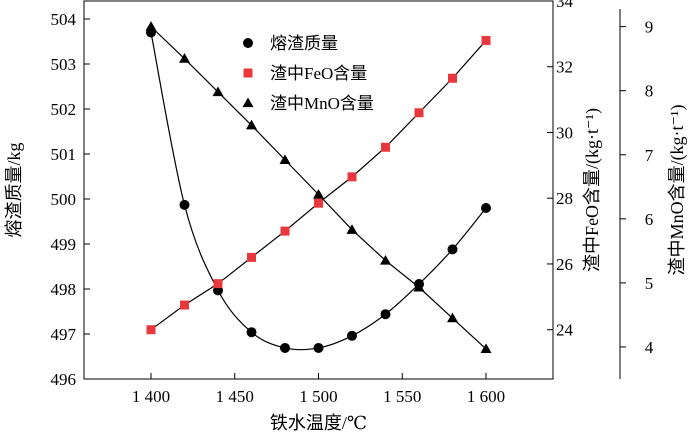 The image size is (700, 436). What do you see at coordinates (64, 379) in the screenshot?
I see `y-left-tick-label: 496` at bounding box center [64, 379].